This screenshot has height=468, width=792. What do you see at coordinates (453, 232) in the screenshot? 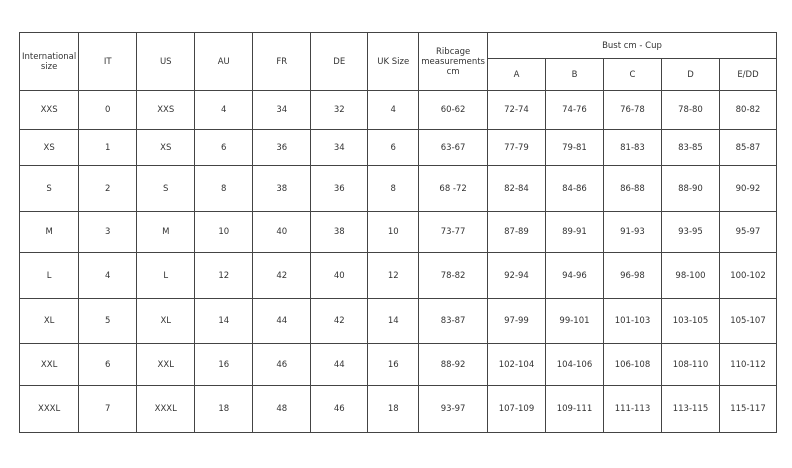
I see `table-cell: 73-77` at bounding box center [453, 232].